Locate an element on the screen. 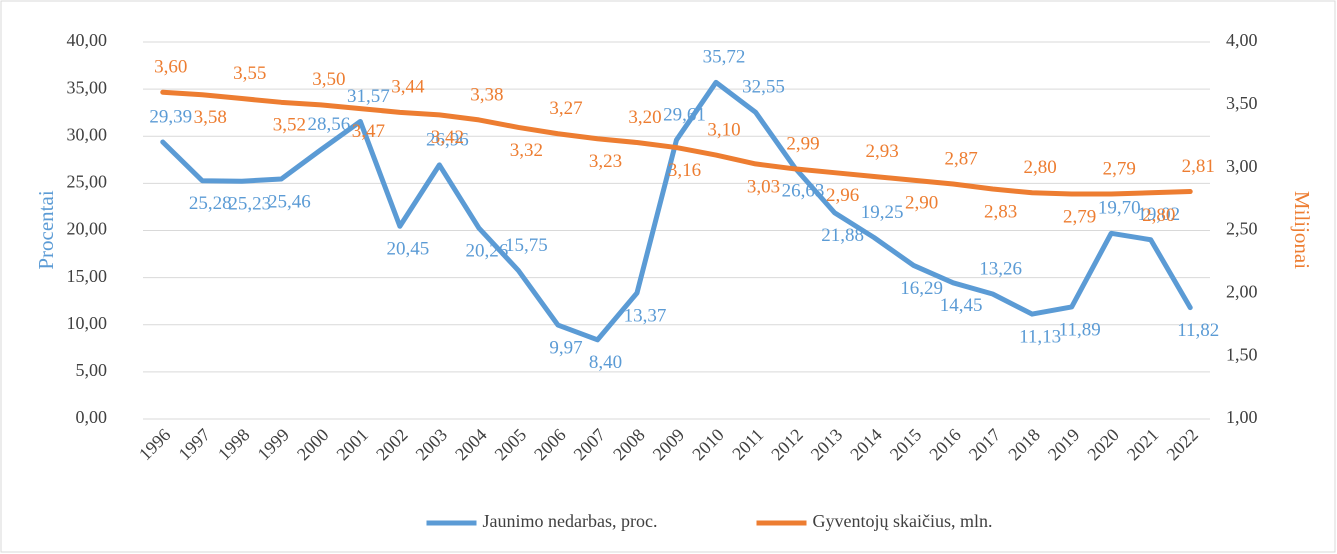  y-tick-label: 25,00 is located at coordinates (87, 182).